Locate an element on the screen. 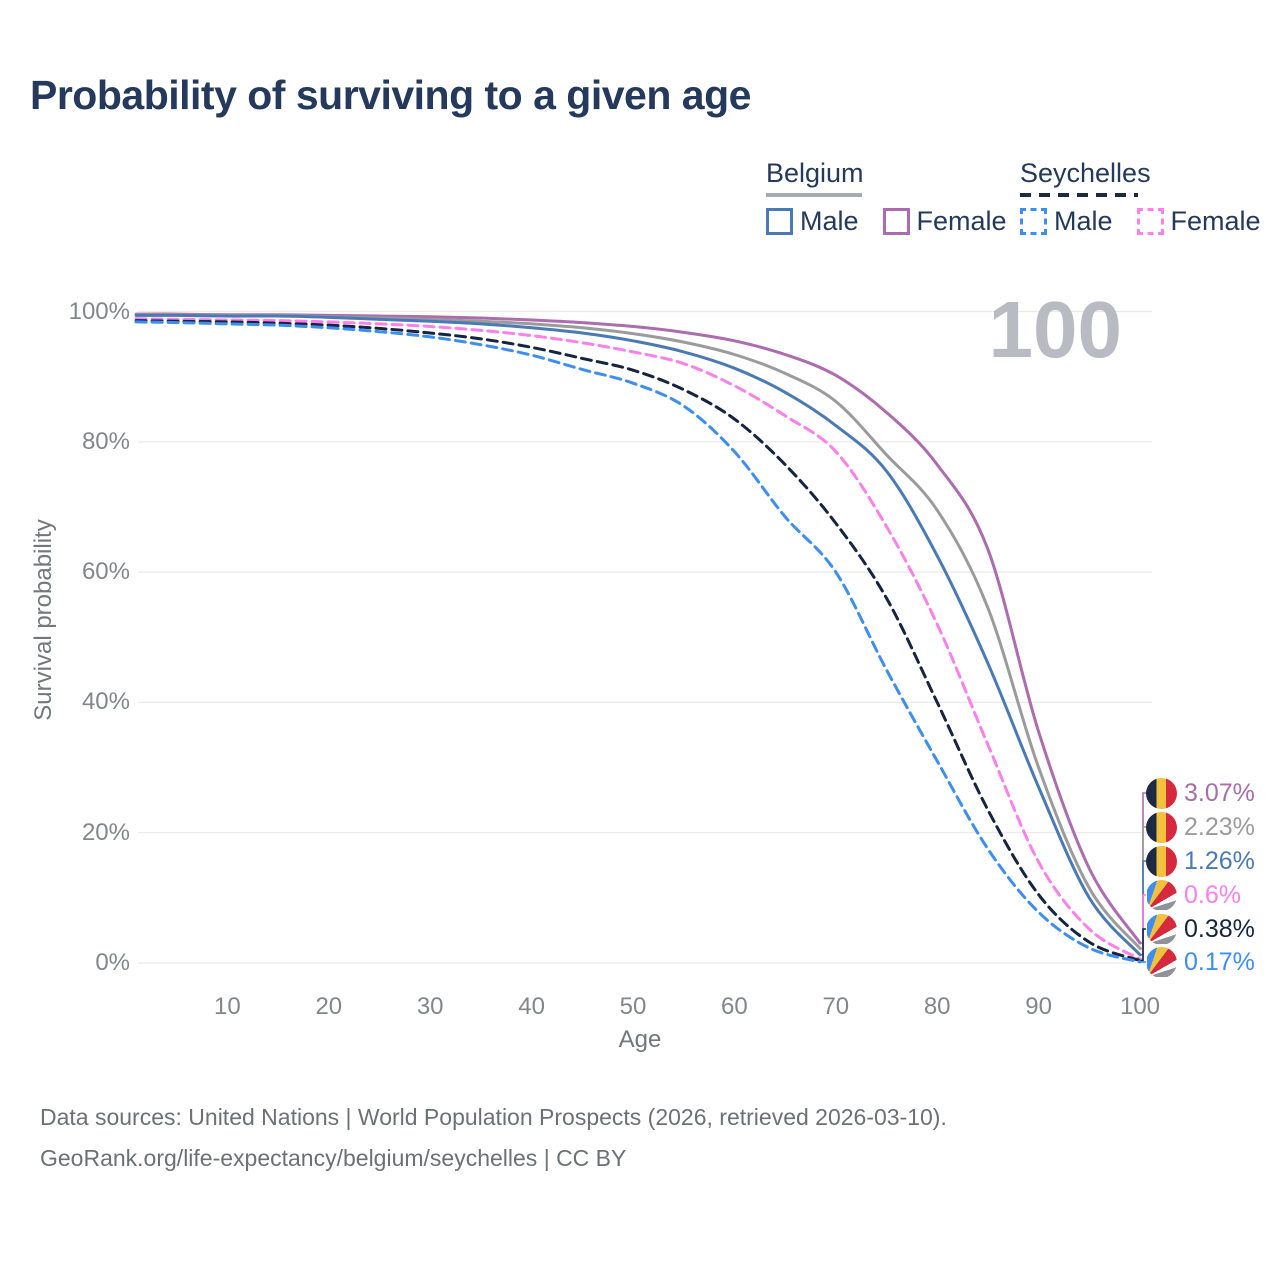 The width and height of the screenshot is (1280, 1280). x-axis-title: Age is located at coordinates (640, 1039).